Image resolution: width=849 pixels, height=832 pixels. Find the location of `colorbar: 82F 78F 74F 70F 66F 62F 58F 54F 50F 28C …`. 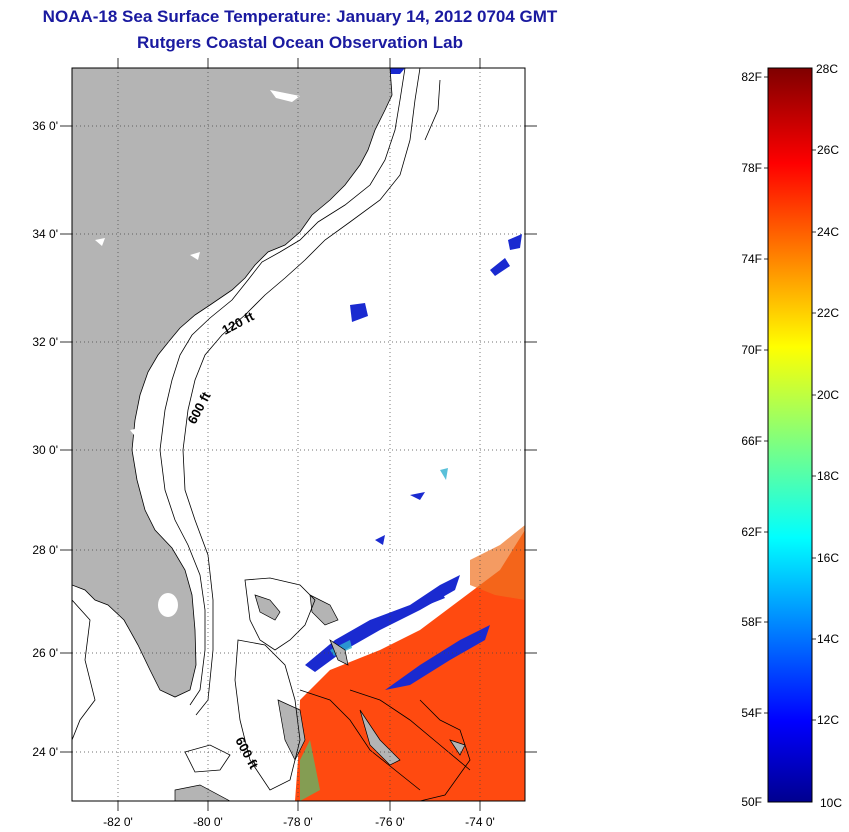

colorbar: 82F 78F 74F 70F 66F 62F 58F 54F 50F 28C … is located at coordinates (791, 436).